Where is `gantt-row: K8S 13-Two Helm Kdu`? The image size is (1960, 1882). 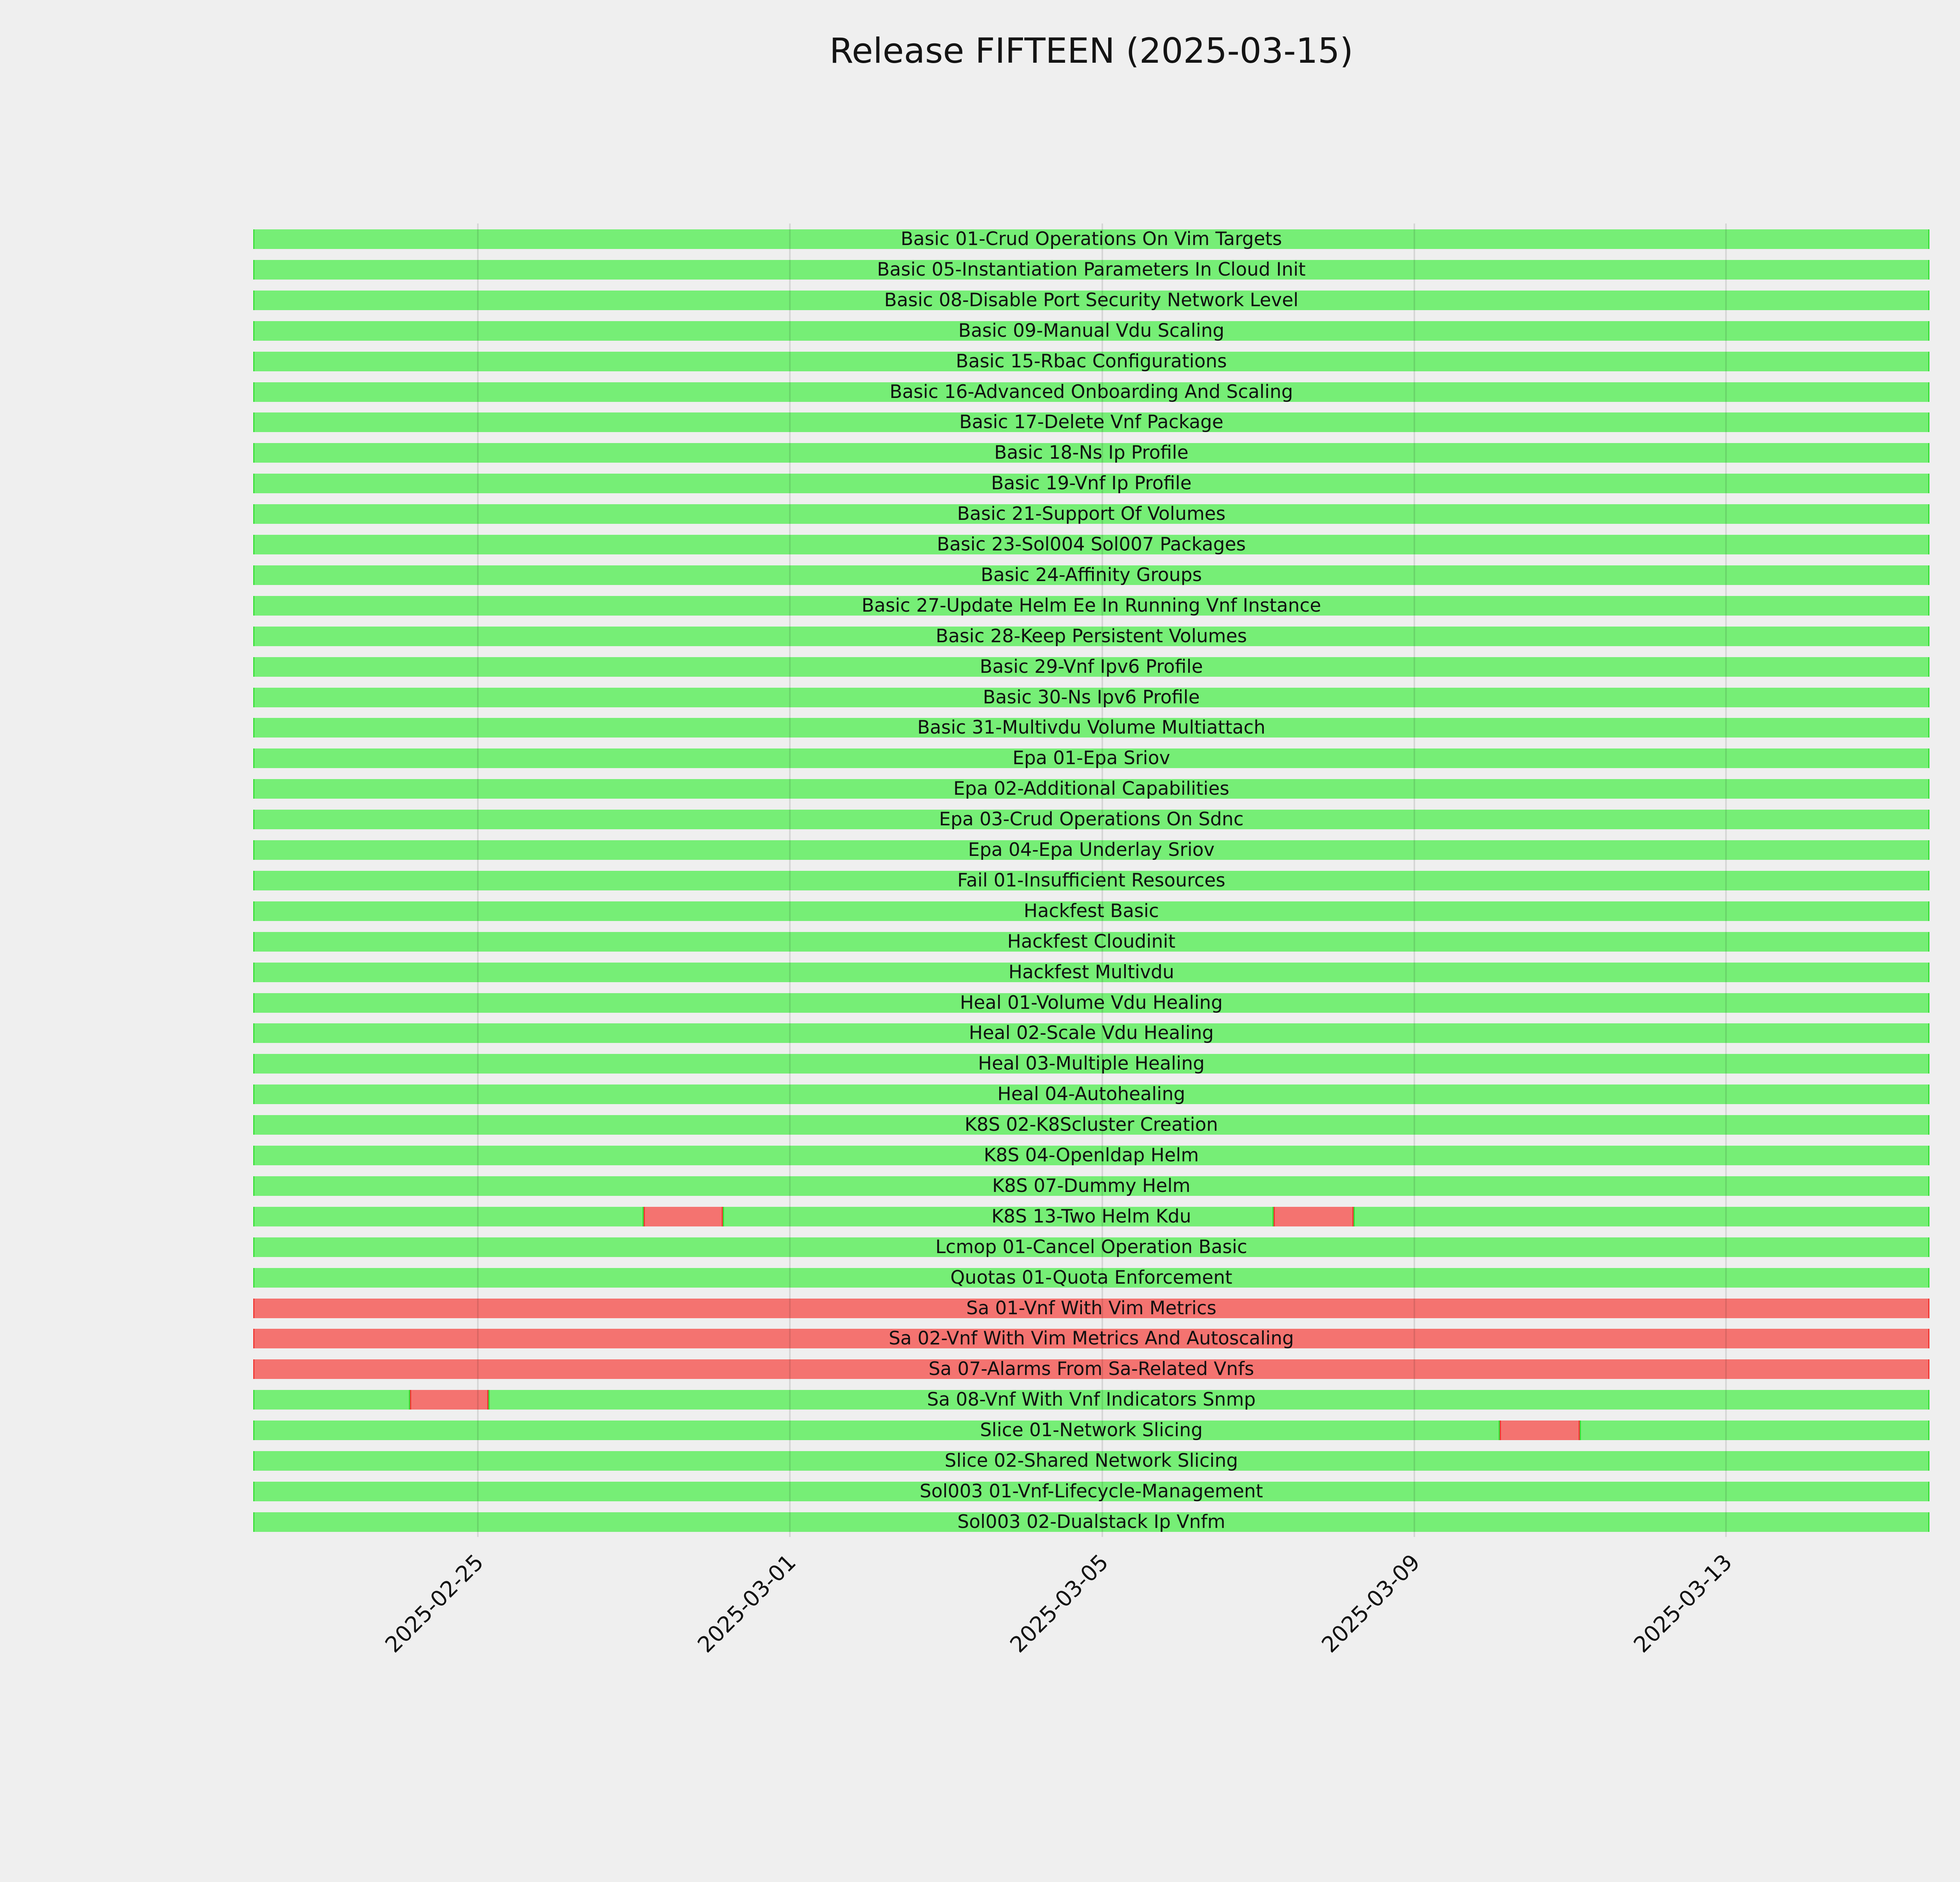
gantt-row: K8S 13-Two Helm Kdu is located at coordinates (1091, 1216).